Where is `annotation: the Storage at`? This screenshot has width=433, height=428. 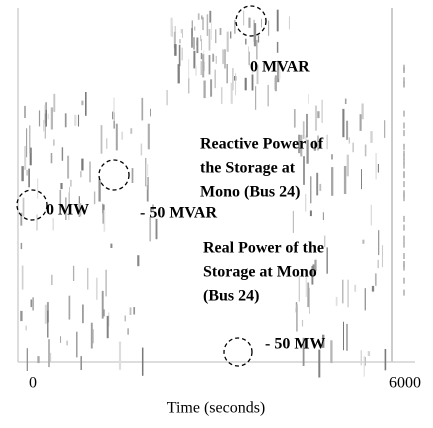
annotation: the Storage at is located at coordinates (248, 168).